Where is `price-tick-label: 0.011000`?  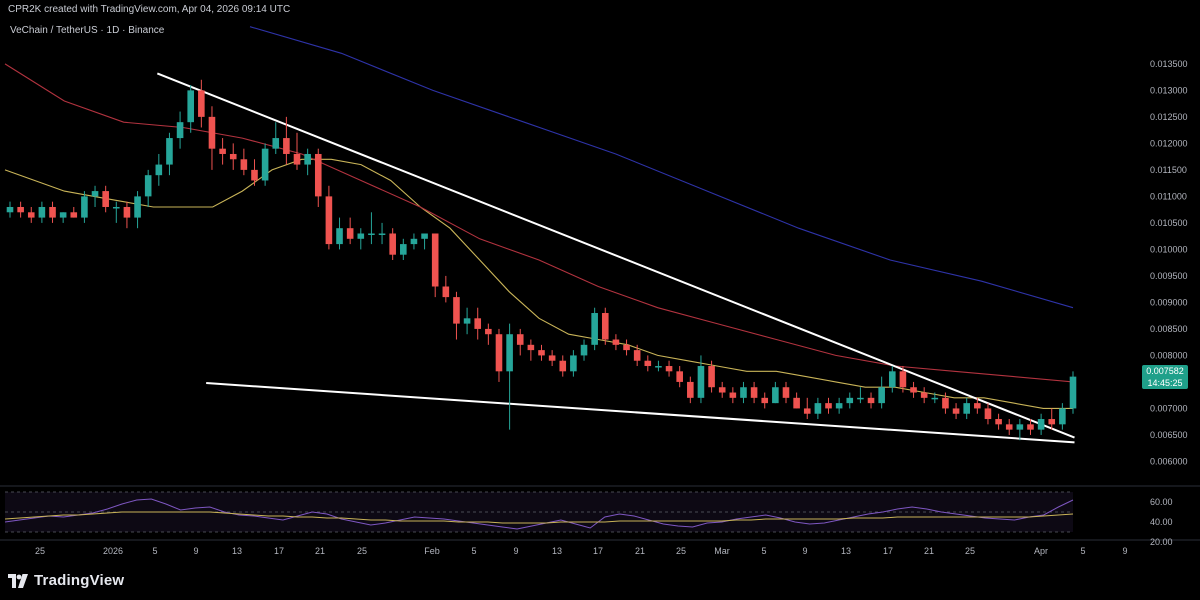 price-tick-label: 0.011000 is located at coordinates (1168, 196).